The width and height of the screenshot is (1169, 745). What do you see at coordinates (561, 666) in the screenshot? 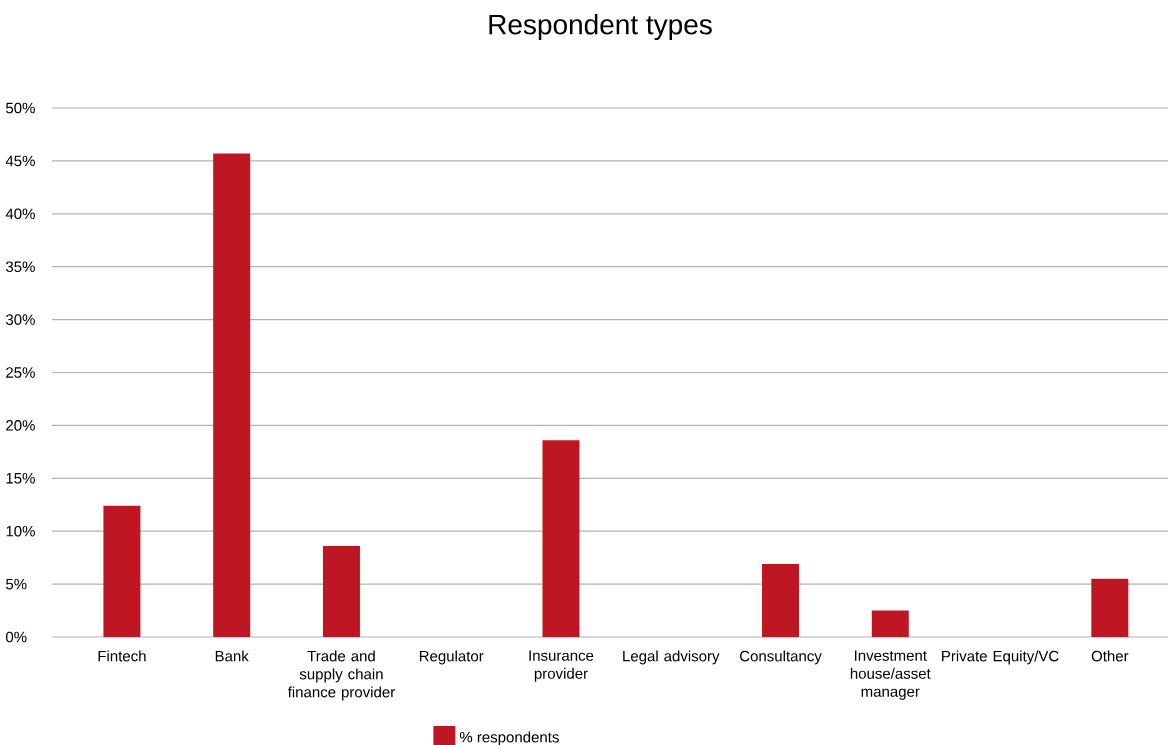
I see `x-tick-label: Insurance provider` at bounding box center [561, 666].